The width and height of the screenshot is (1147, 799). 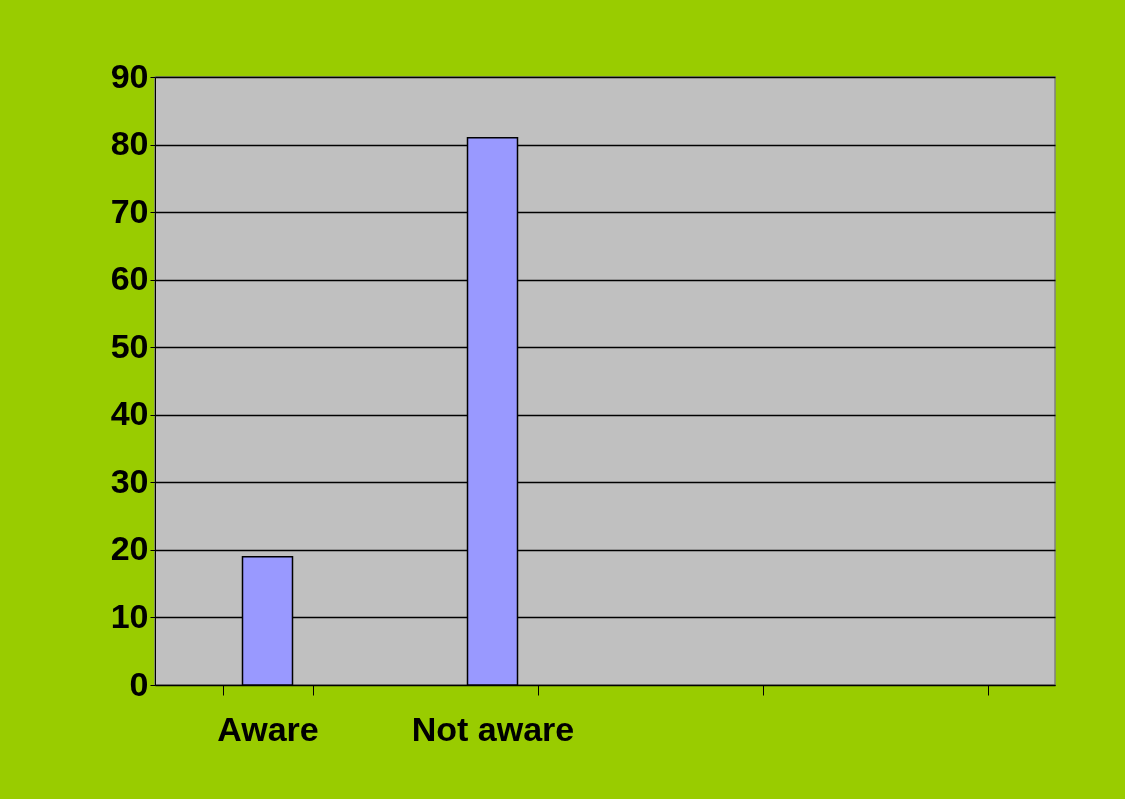 I want to click on y-tick-label: 20, so click(x=129, y=548).